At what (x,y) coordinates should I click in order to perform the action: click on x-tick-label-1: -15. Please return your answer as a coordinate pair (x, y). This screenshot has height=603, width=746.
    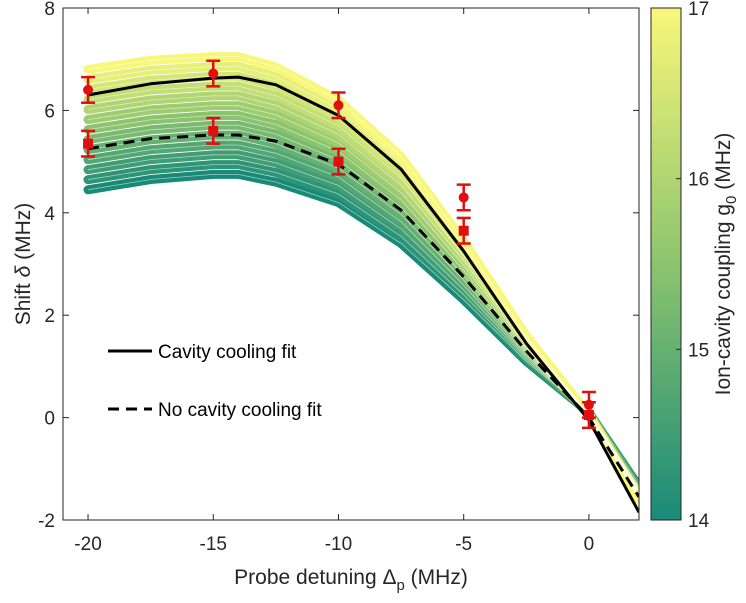
    Looking at the image, I should click on (213, 544).